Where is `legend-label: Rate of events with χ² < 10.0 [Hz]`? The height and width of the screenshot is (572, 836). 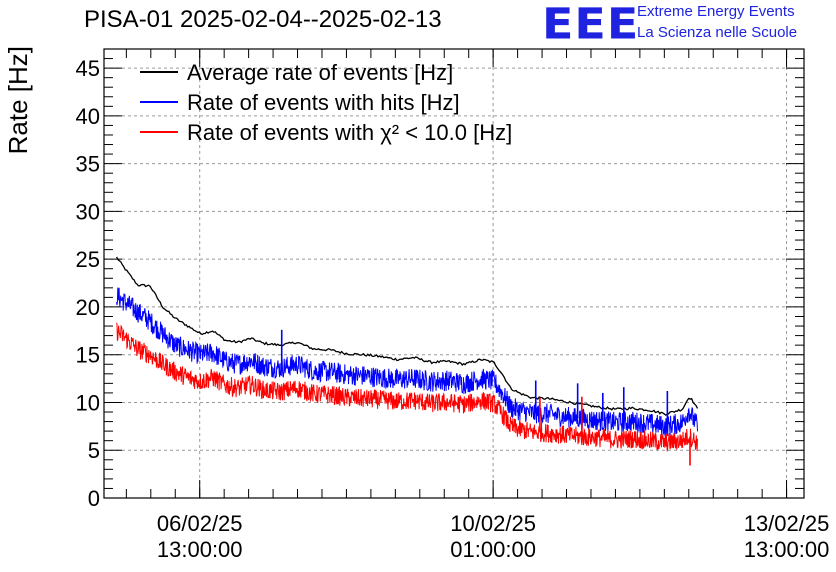 legend-label: Rate of events with χ² < 10.0 [Hz] is located at coordinates (349, 132).